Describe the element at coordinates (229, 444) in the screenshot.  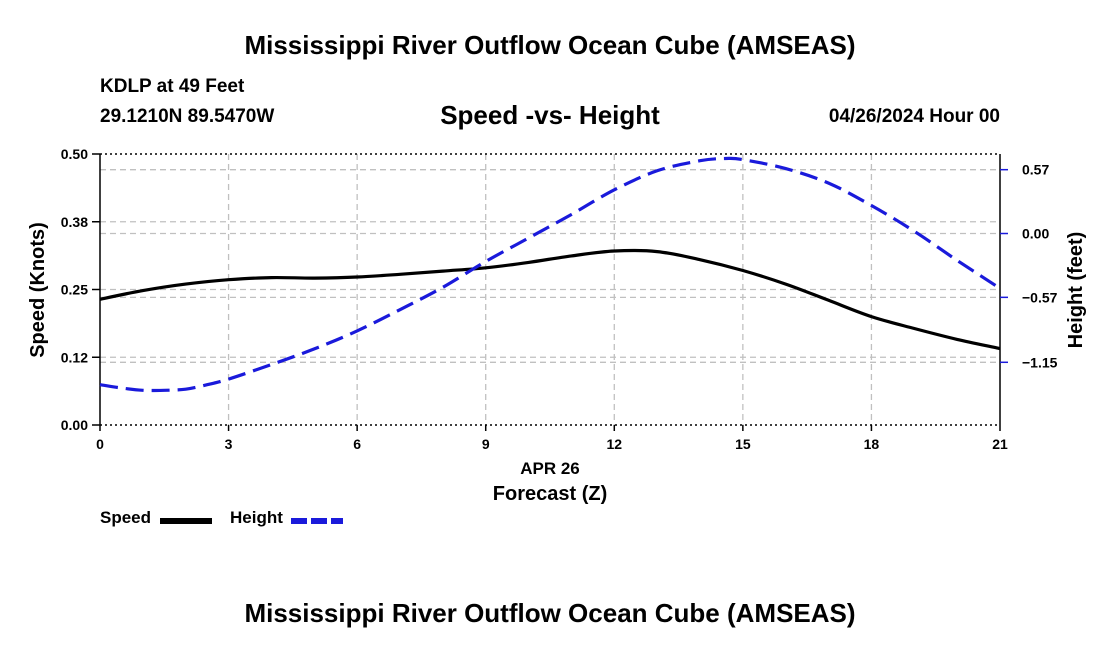
I see `x-tick-label: 3` at that location.